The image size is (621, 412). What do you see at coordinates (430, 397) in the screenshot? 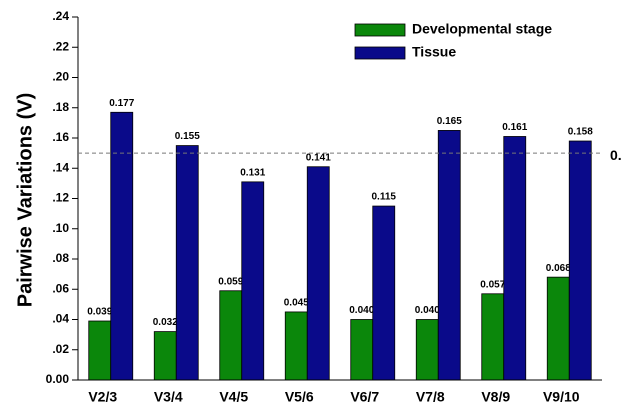
I see `x-tick-label: V7/8` at bounding box center [430, 397].